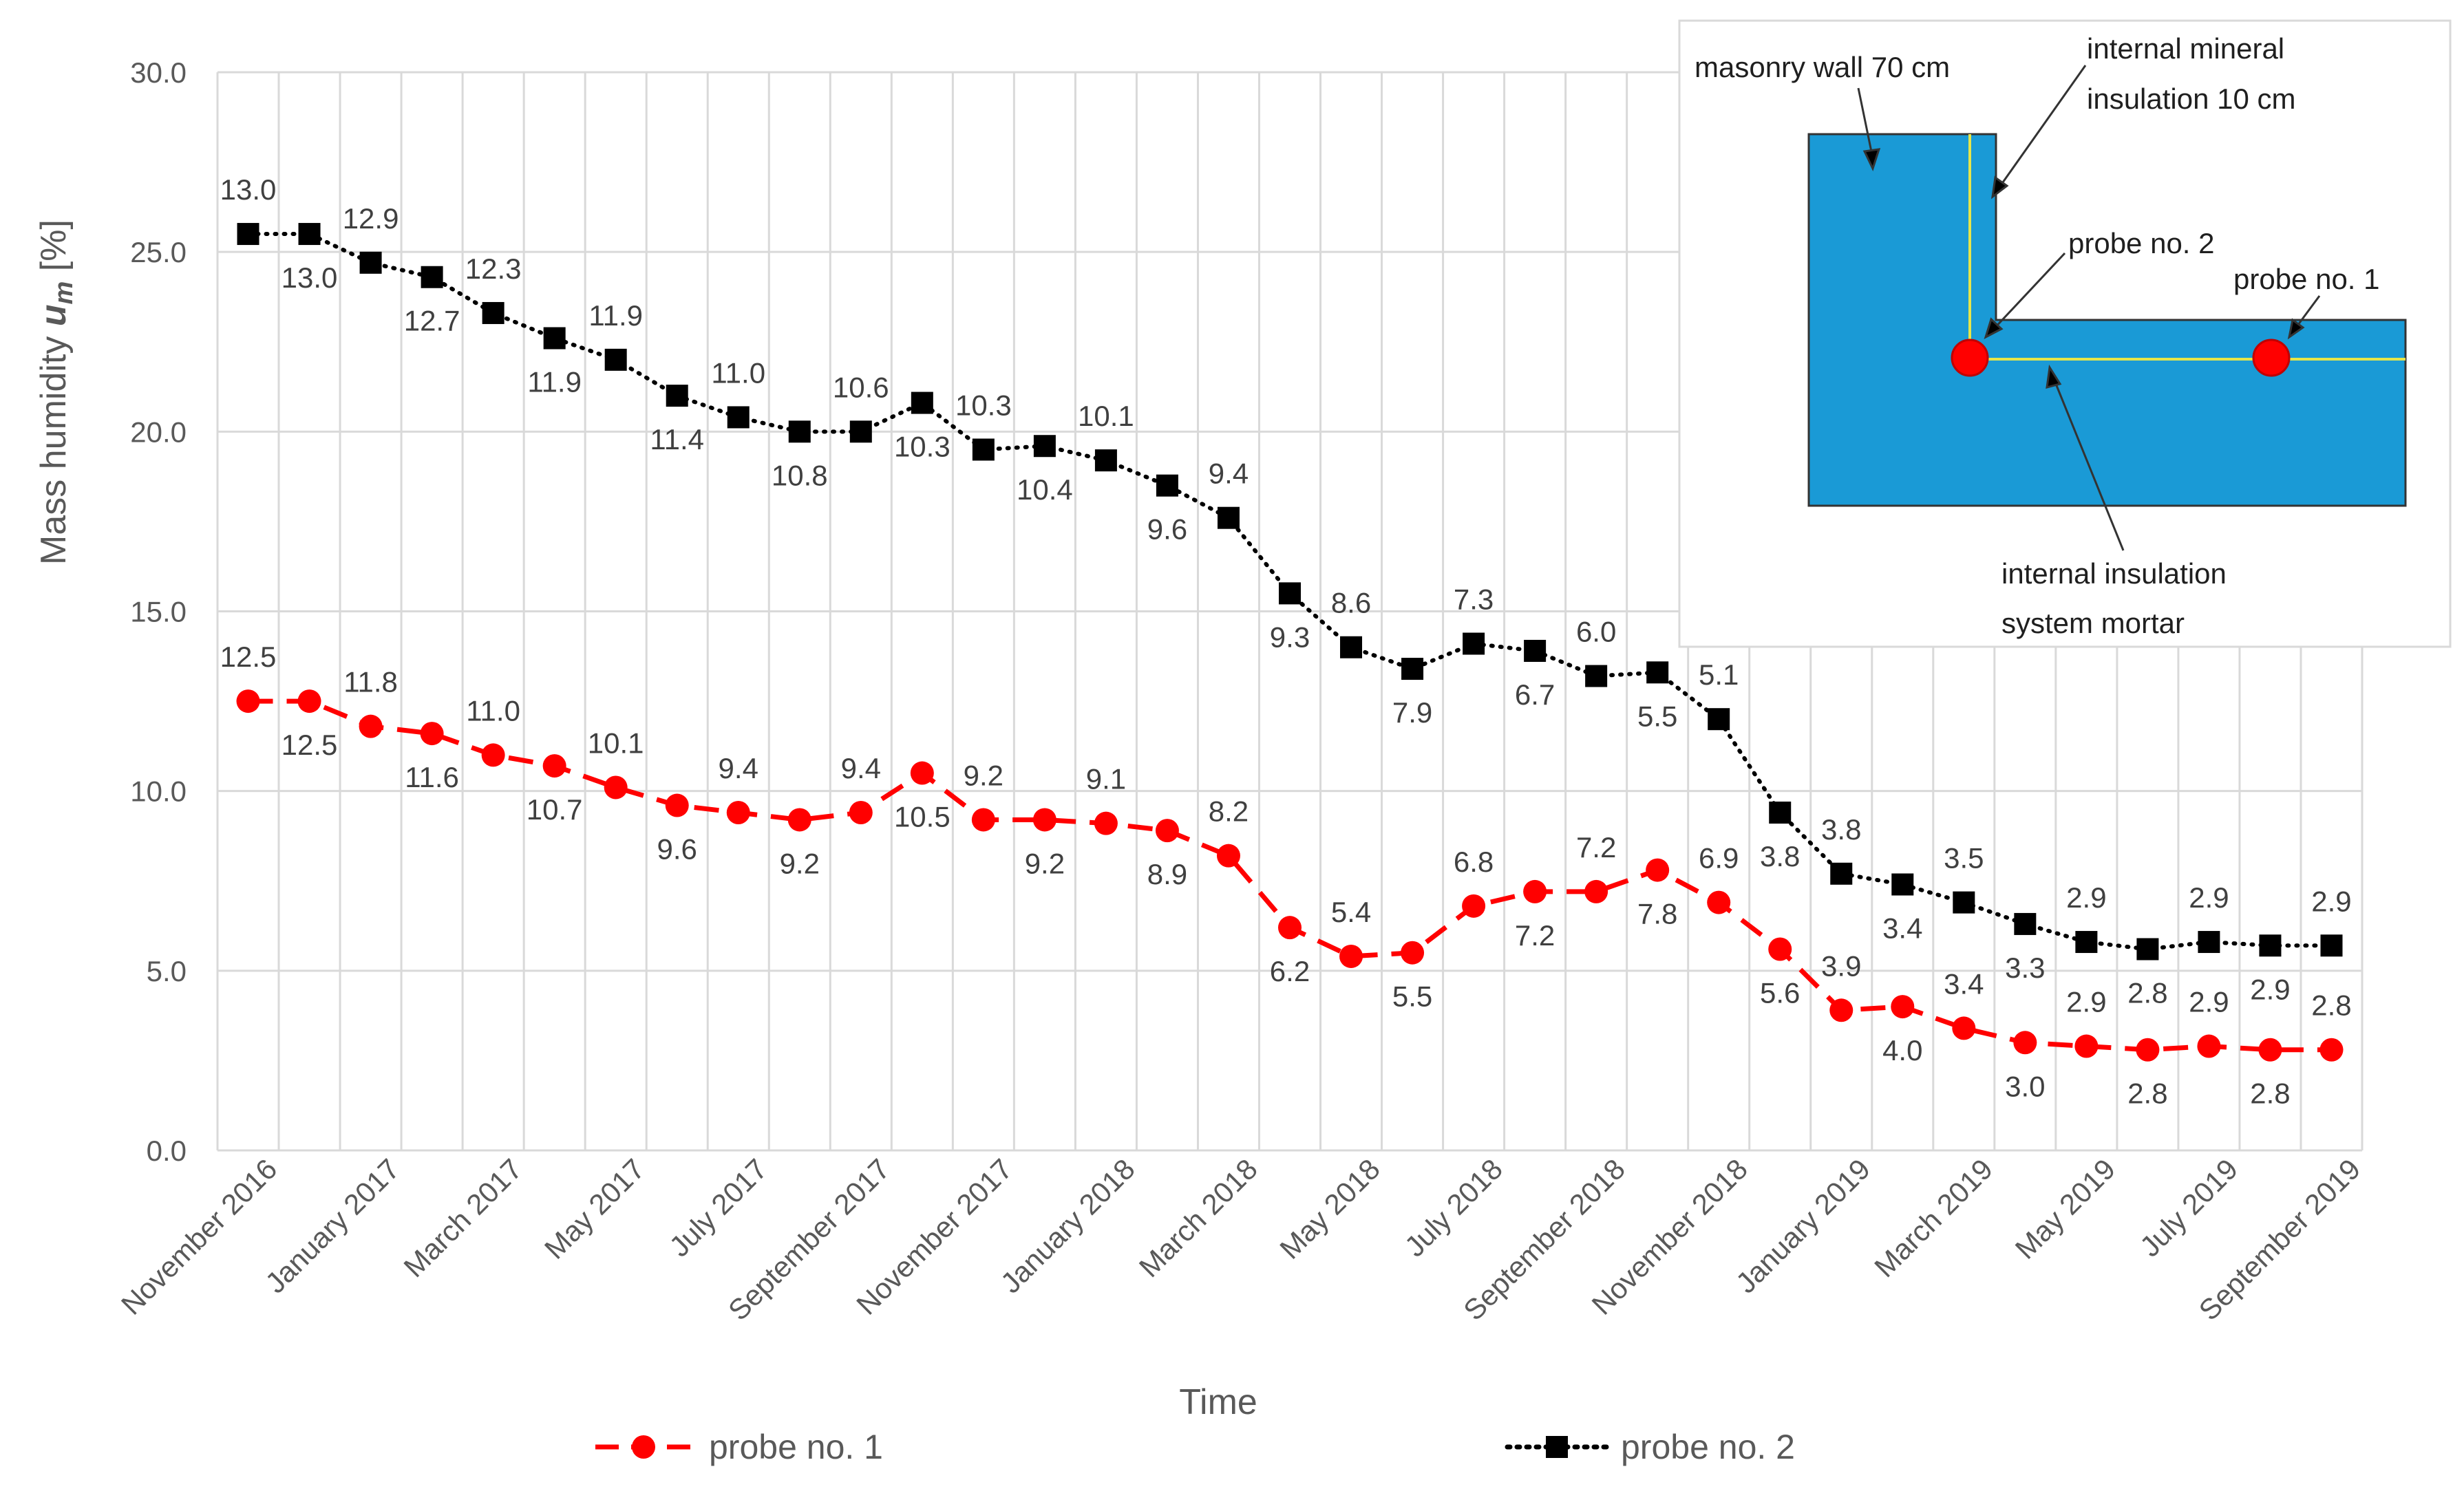 This screenshot has height=1491, width=2464. Describe the element at coordinates (1045, 489) in the screenshot. I see `data-label-probe-2: 10.4` at that location.